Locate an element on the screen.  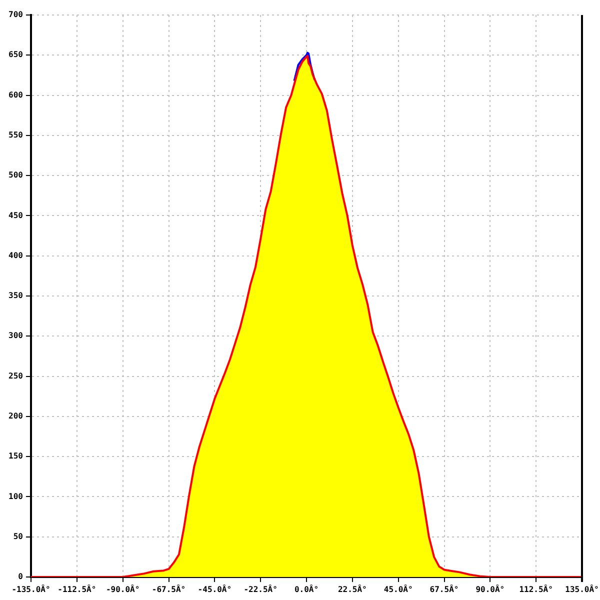
y-tick-label: 250 is located at coordinates (16, 375).